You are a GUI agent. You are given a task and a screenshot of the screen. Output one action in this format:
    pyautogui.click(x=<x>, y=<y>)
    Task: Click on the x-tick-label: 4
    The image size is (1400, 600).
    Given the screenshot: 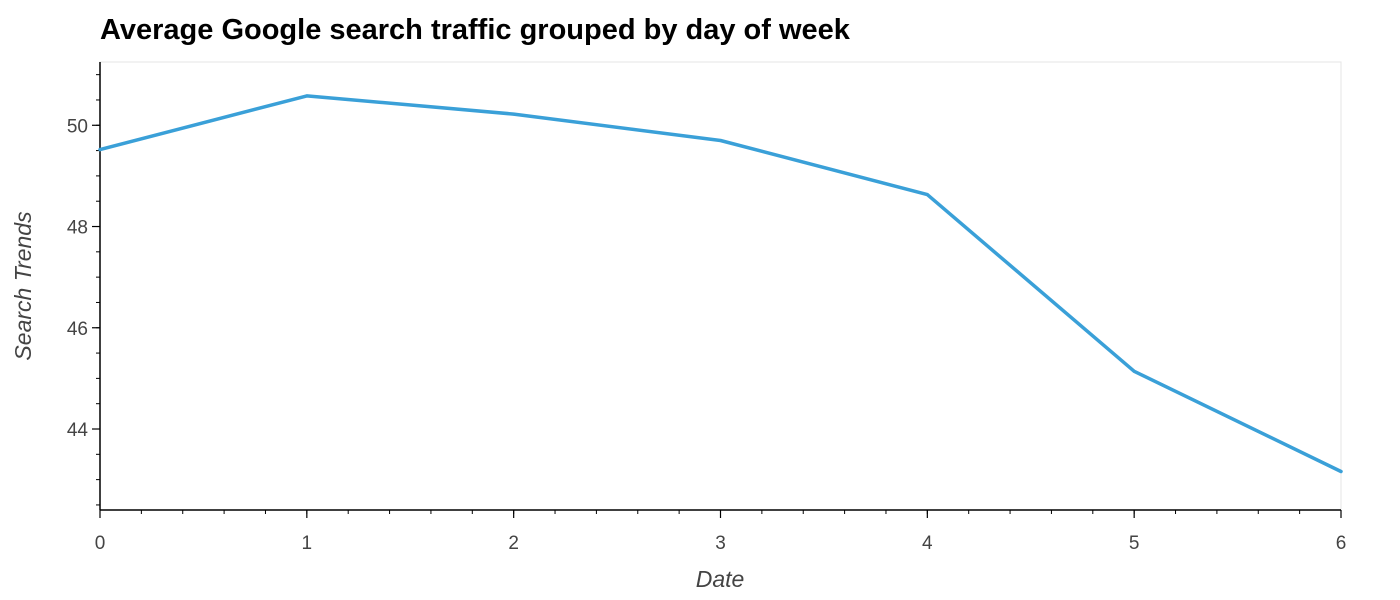 What is the action you would take?
    pyautogui.click(x=927, y=543)
    